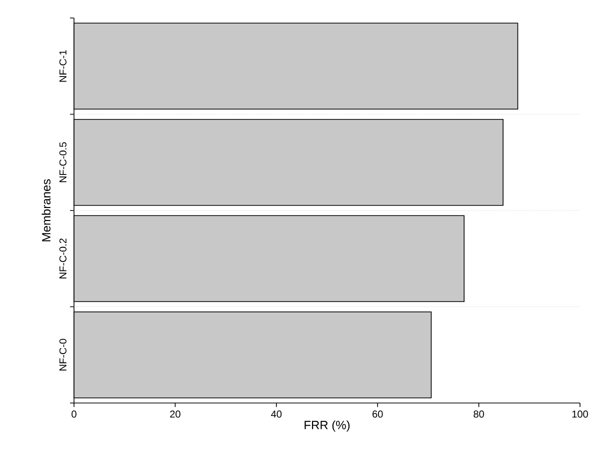 This screenshot has width=595, height=456. What do you see at coordinates (74, 414) in the screenshot?
I see `x-tick-label: 0` at bounding box center [74, 414].